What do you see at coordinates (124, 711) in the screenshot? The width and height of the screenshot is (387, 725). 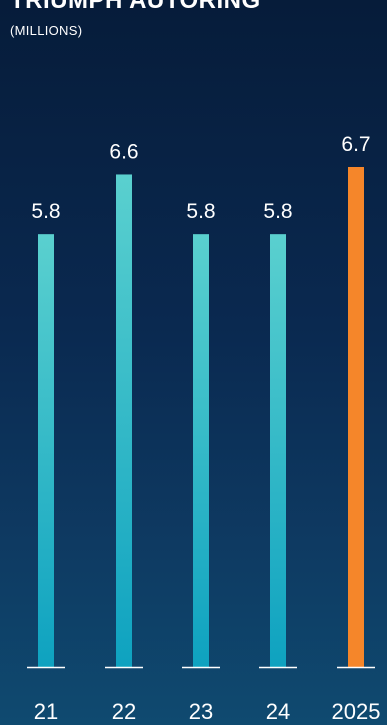 I see `tick-label-22: 22` at bounding box center [124, 711].